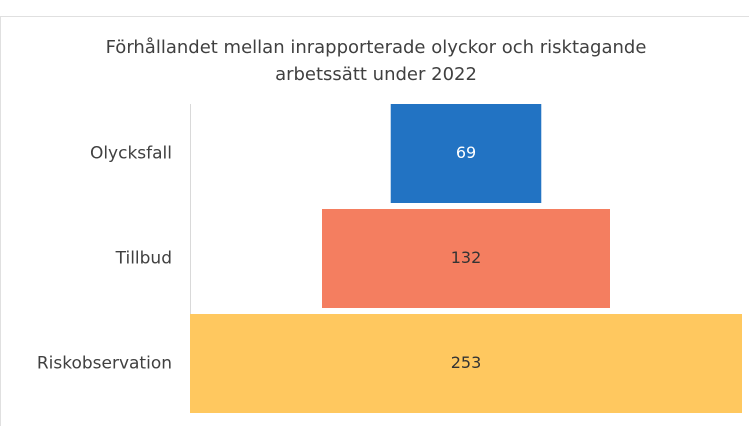  Describe the element at coordinates (131, 154) in the screenshot. I see `category-label: Olycksfall` at that location.